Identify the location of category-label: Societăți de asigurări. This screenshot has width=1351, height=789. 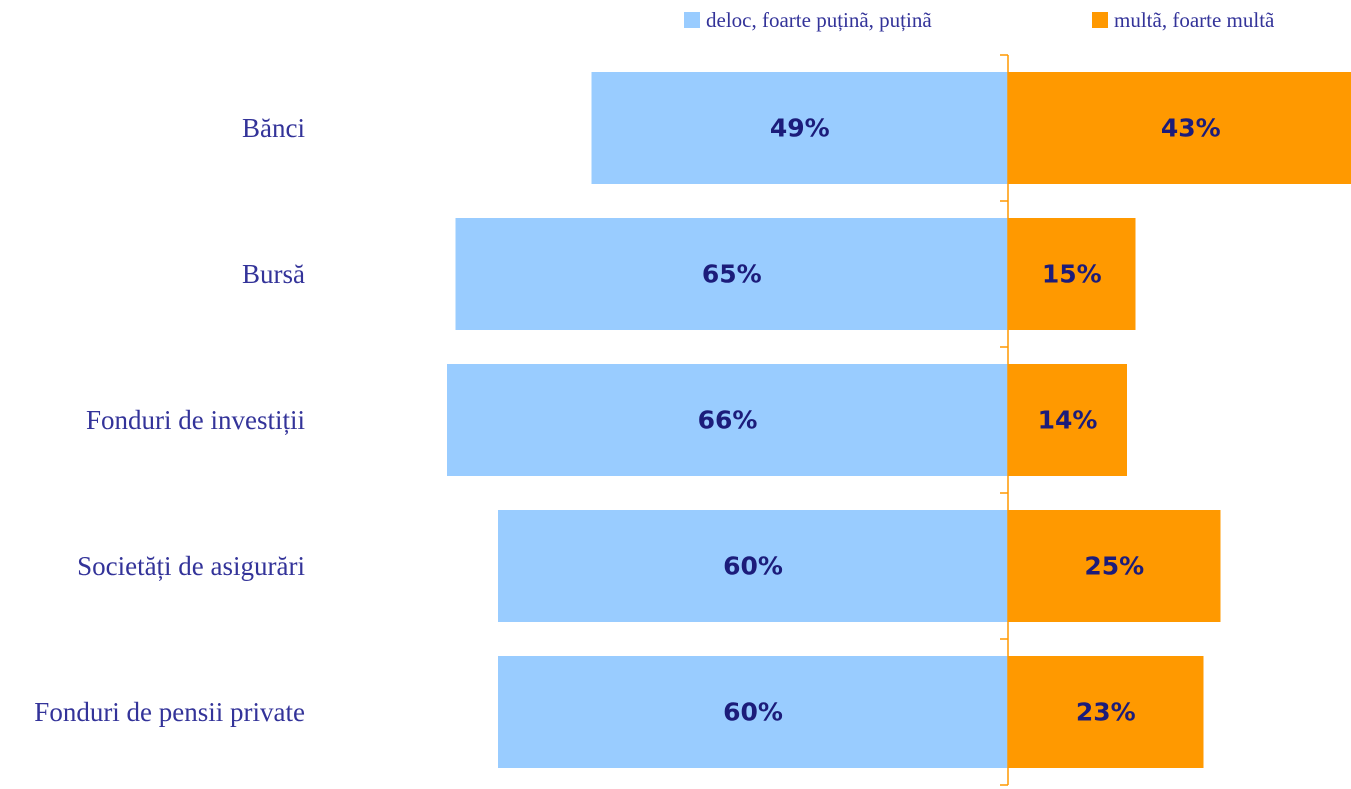
(155, 566).